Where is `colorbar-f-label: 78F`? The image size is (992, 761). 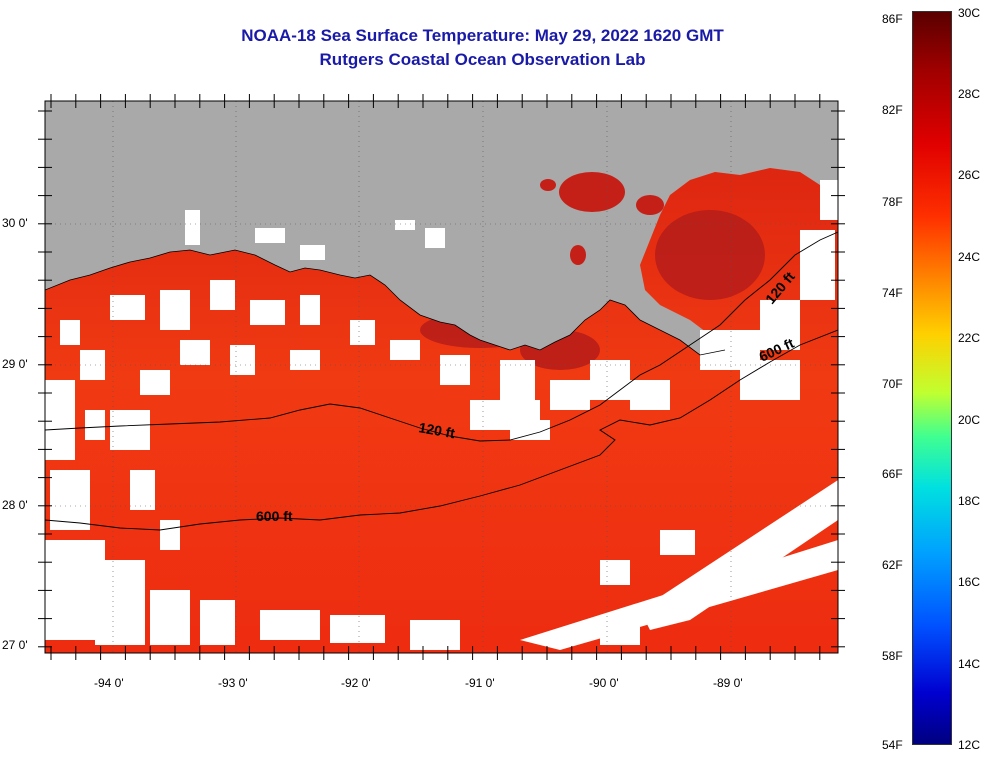 colorbar-f-label: 78F is located at coordinates (892, 202).